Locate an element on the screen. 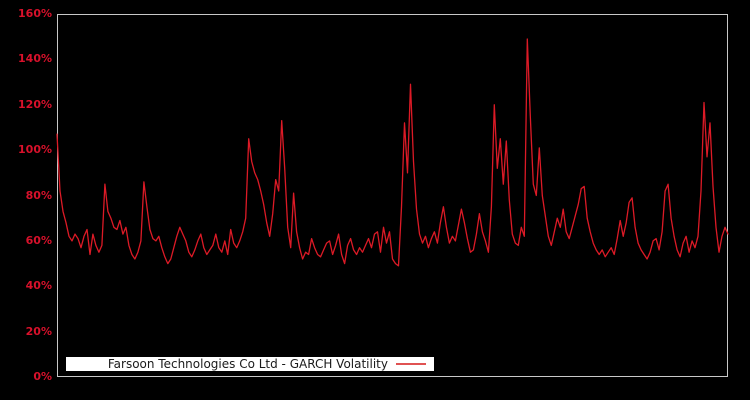 The height and width of the screenshot is (400, 750). y-axis-tick-label: 120% is located at coordinates (35, 104).